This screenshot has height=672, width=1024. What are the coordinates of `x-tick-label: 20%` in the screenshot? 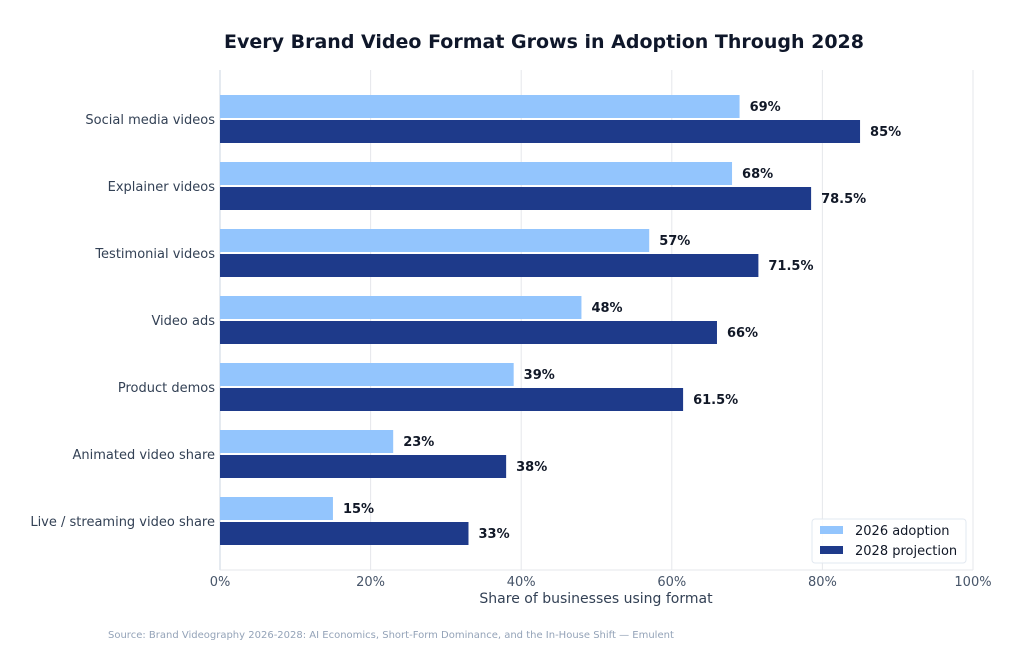 It's located at (370, 582).